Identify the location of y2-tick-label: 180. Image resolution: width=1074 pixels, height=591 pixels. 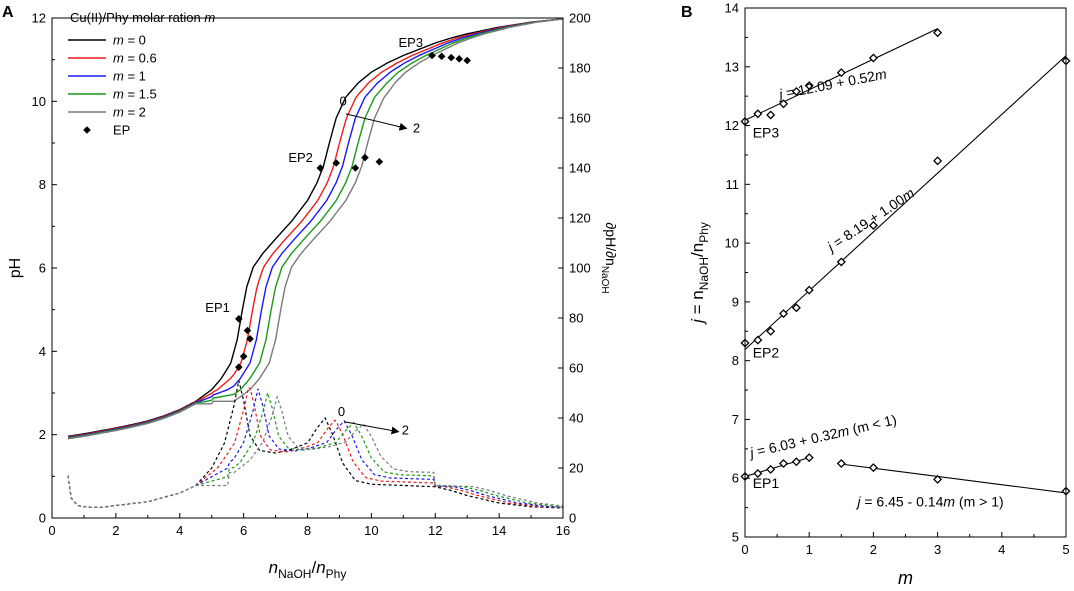
(580, 68).